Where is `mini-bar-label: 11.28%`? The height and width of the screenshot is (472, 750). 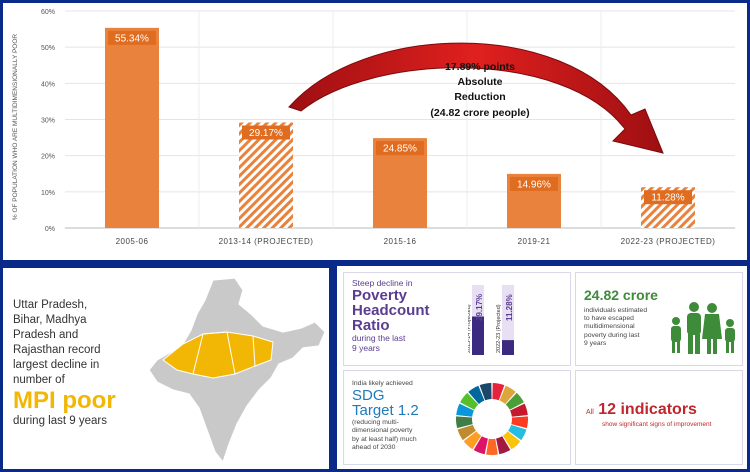
mini-bar-label: 11.28% is located at coordinates (509, 307).